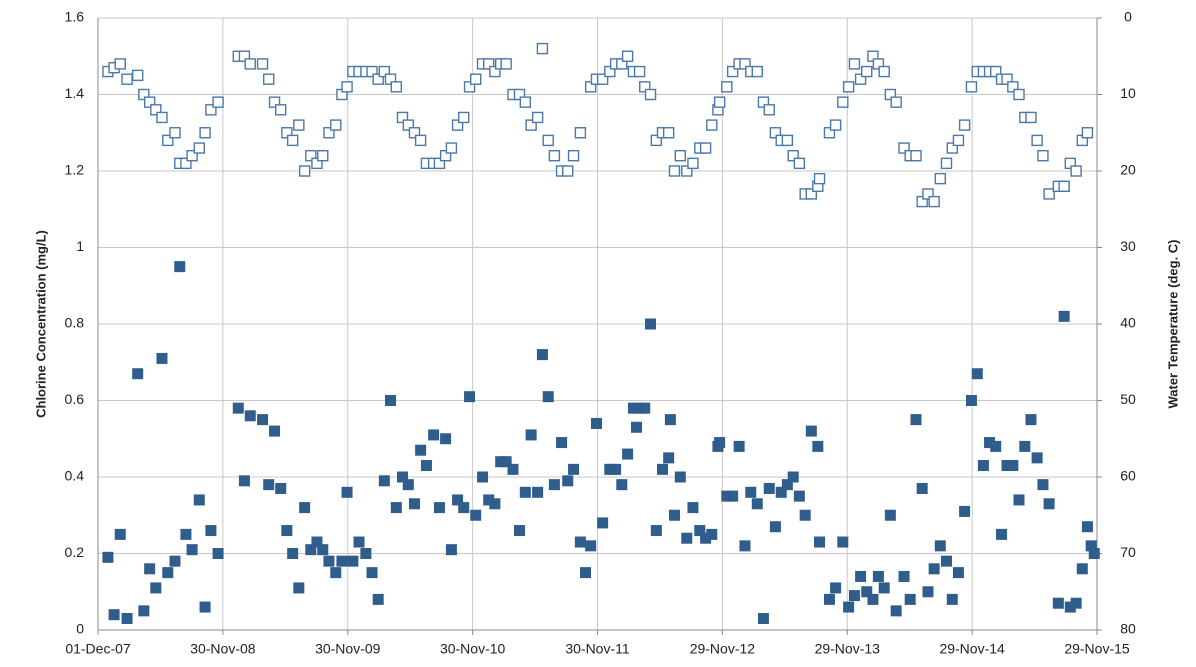  What do you see at coordinates (848, 649) in the screenshot?
I see `x-tick-label: 29-Nov-13` at bounding box center [848, 649].